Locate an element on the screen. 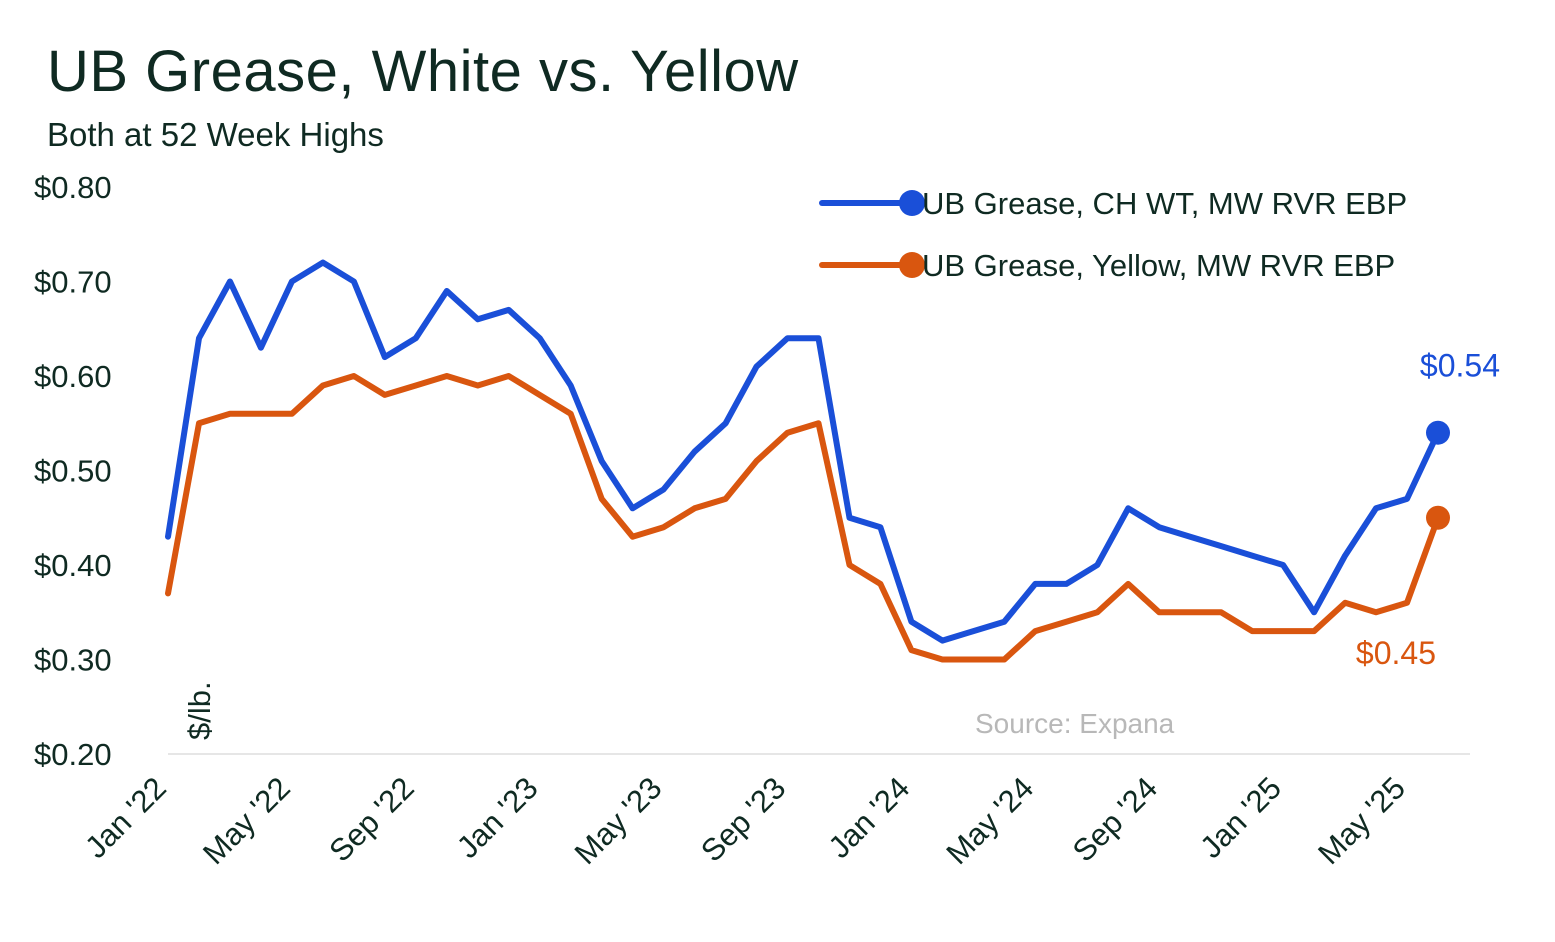 The height and width of the screenshot is (942, 1555). x-tick-label: May '24 is located at coordinates (989, 820).